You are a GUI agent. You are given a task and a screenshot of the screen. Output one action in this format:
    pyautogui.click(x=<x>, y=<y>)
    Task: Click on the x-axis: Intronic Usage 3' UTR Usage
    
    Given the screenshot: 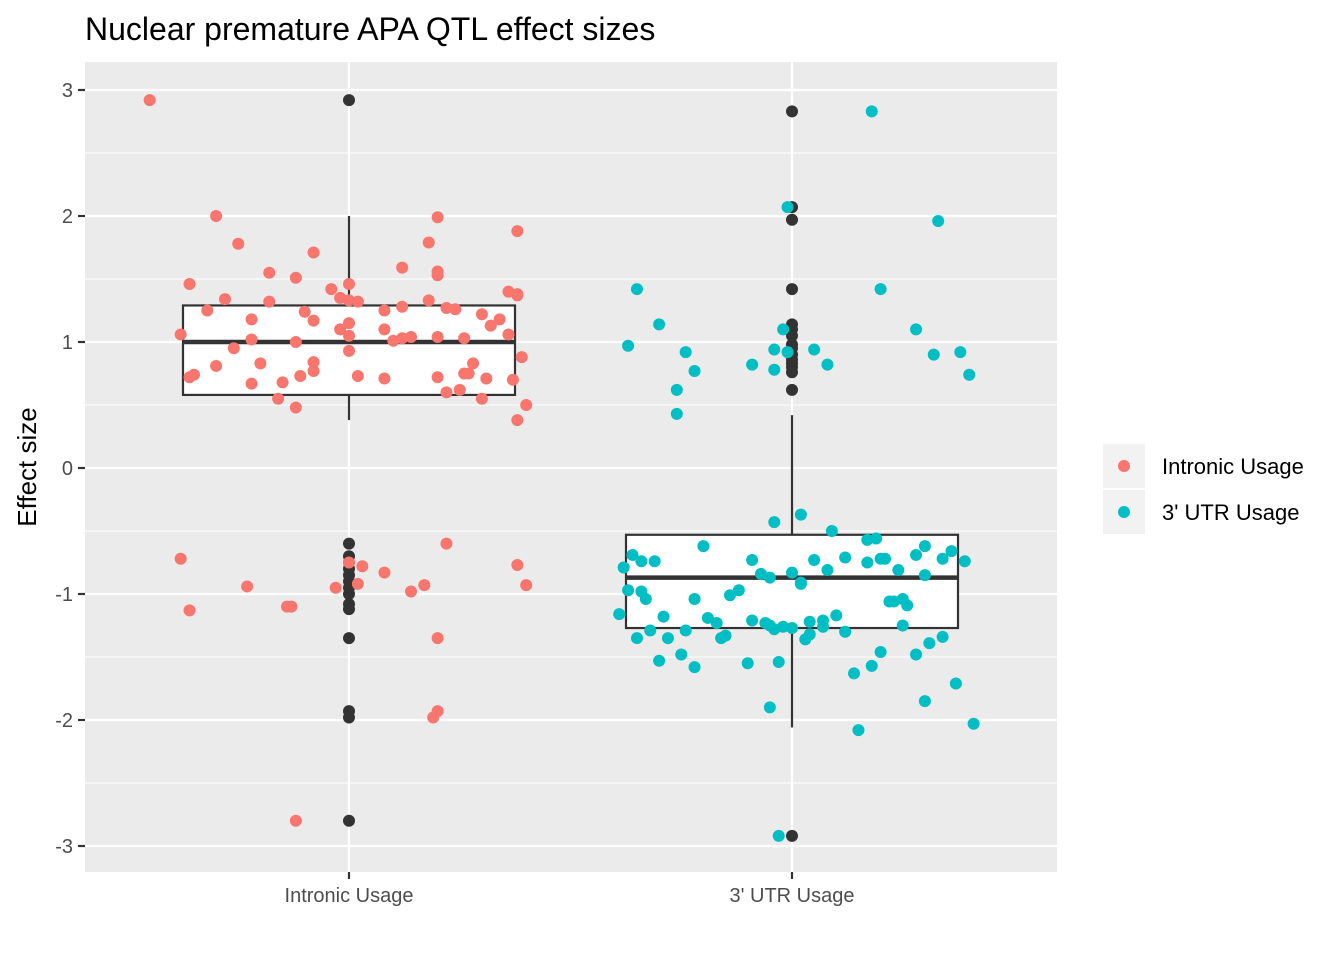 What is the action you would take?
    pyautogui.click(x=570, y=889)
    